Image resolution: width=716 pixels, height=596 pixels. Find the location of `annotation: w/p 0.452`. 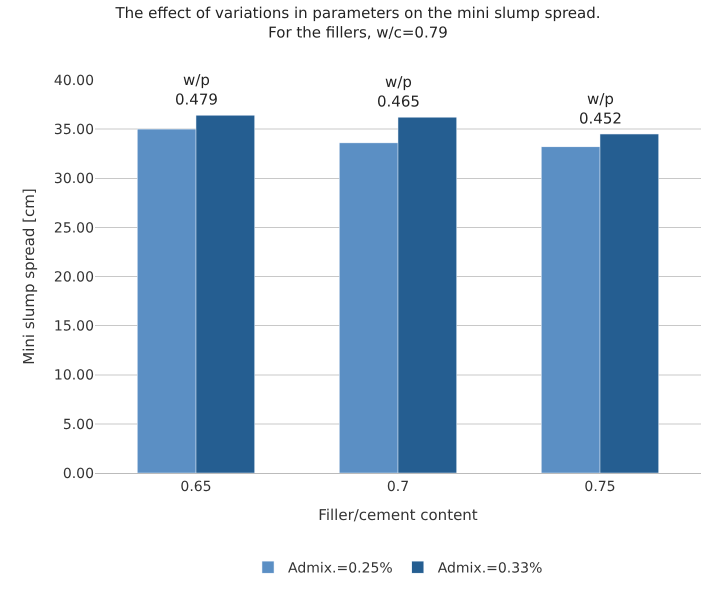

annotation: w/p 0.452 is located at coordinates (600, 109).